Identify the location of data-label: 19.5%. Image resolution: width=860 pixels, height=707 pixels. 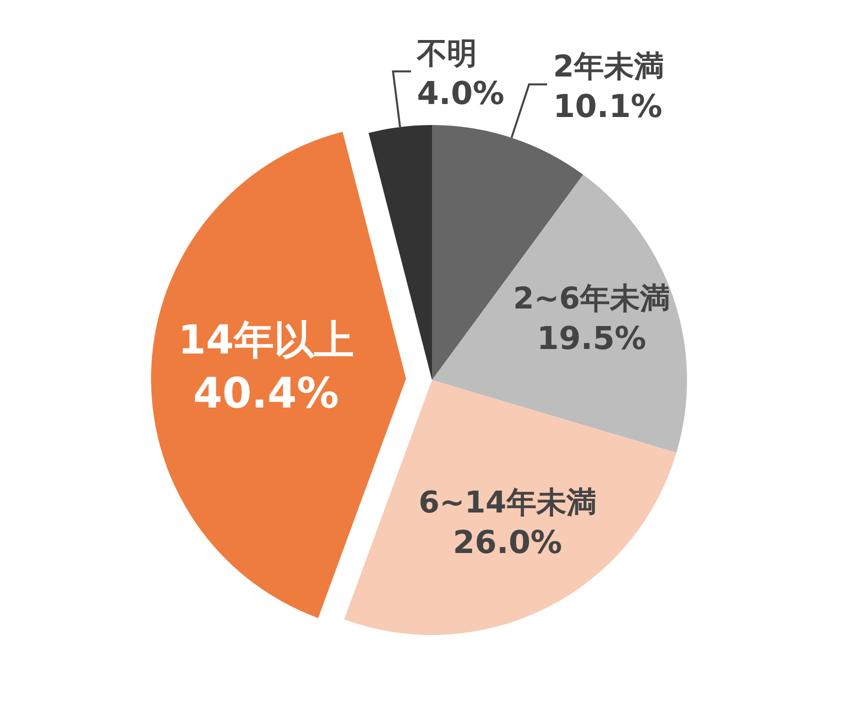
(591, 338).